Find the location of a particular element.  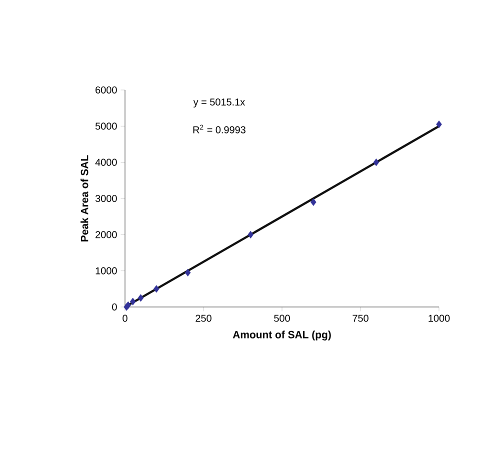

x-tick-label: 0 is located at coordinates (125, 318).